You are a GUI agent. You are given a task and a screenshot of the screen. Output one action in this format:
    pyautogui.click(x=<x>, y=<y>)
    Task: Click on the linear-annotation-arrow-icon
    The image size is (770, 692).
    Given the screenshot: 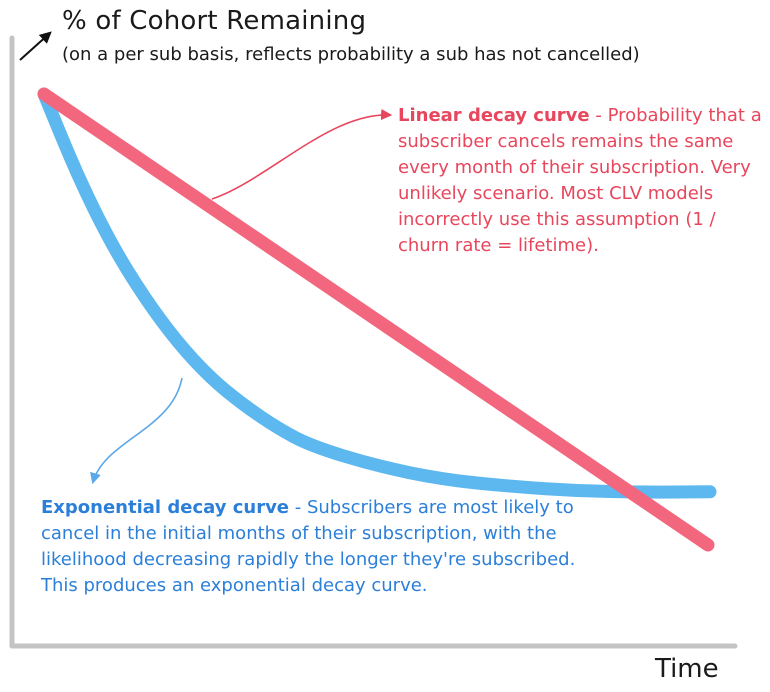 What is the action you would take?
    pyautogui.click(x=302, y=154)
    